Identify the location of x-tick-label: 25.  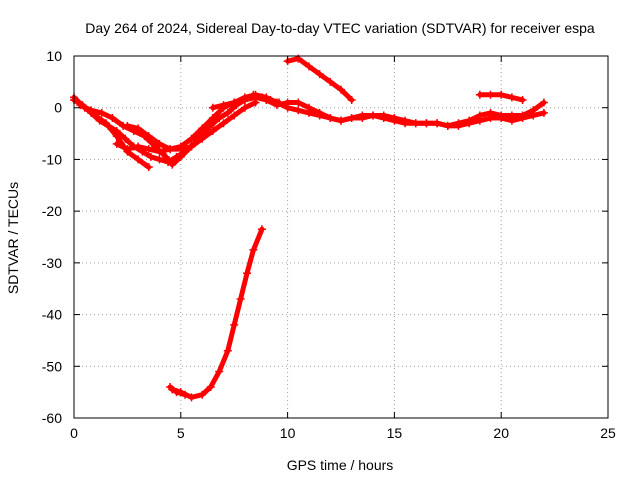
(608, 433).